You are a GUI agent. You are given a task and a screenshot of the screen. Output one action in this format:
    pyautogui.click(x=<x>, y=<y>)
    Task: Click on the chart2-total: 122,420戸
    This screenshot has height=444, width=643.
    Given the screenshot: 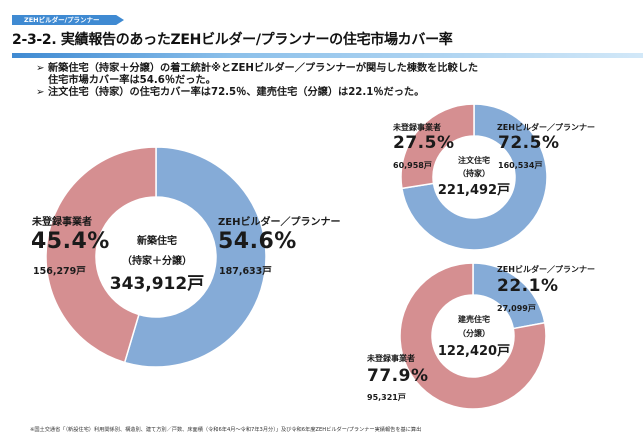 What is the action you would take?
    pyautogui.click(x=474, y=351)
    